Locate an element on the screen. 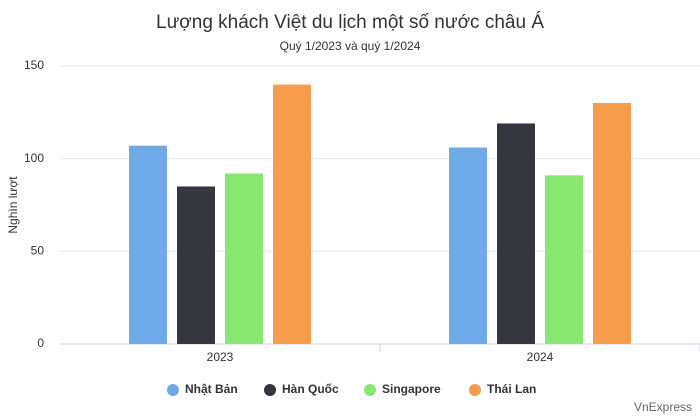 The image size is (700, 418). y-tick-label: 150 is located at coordinates (34, 65).